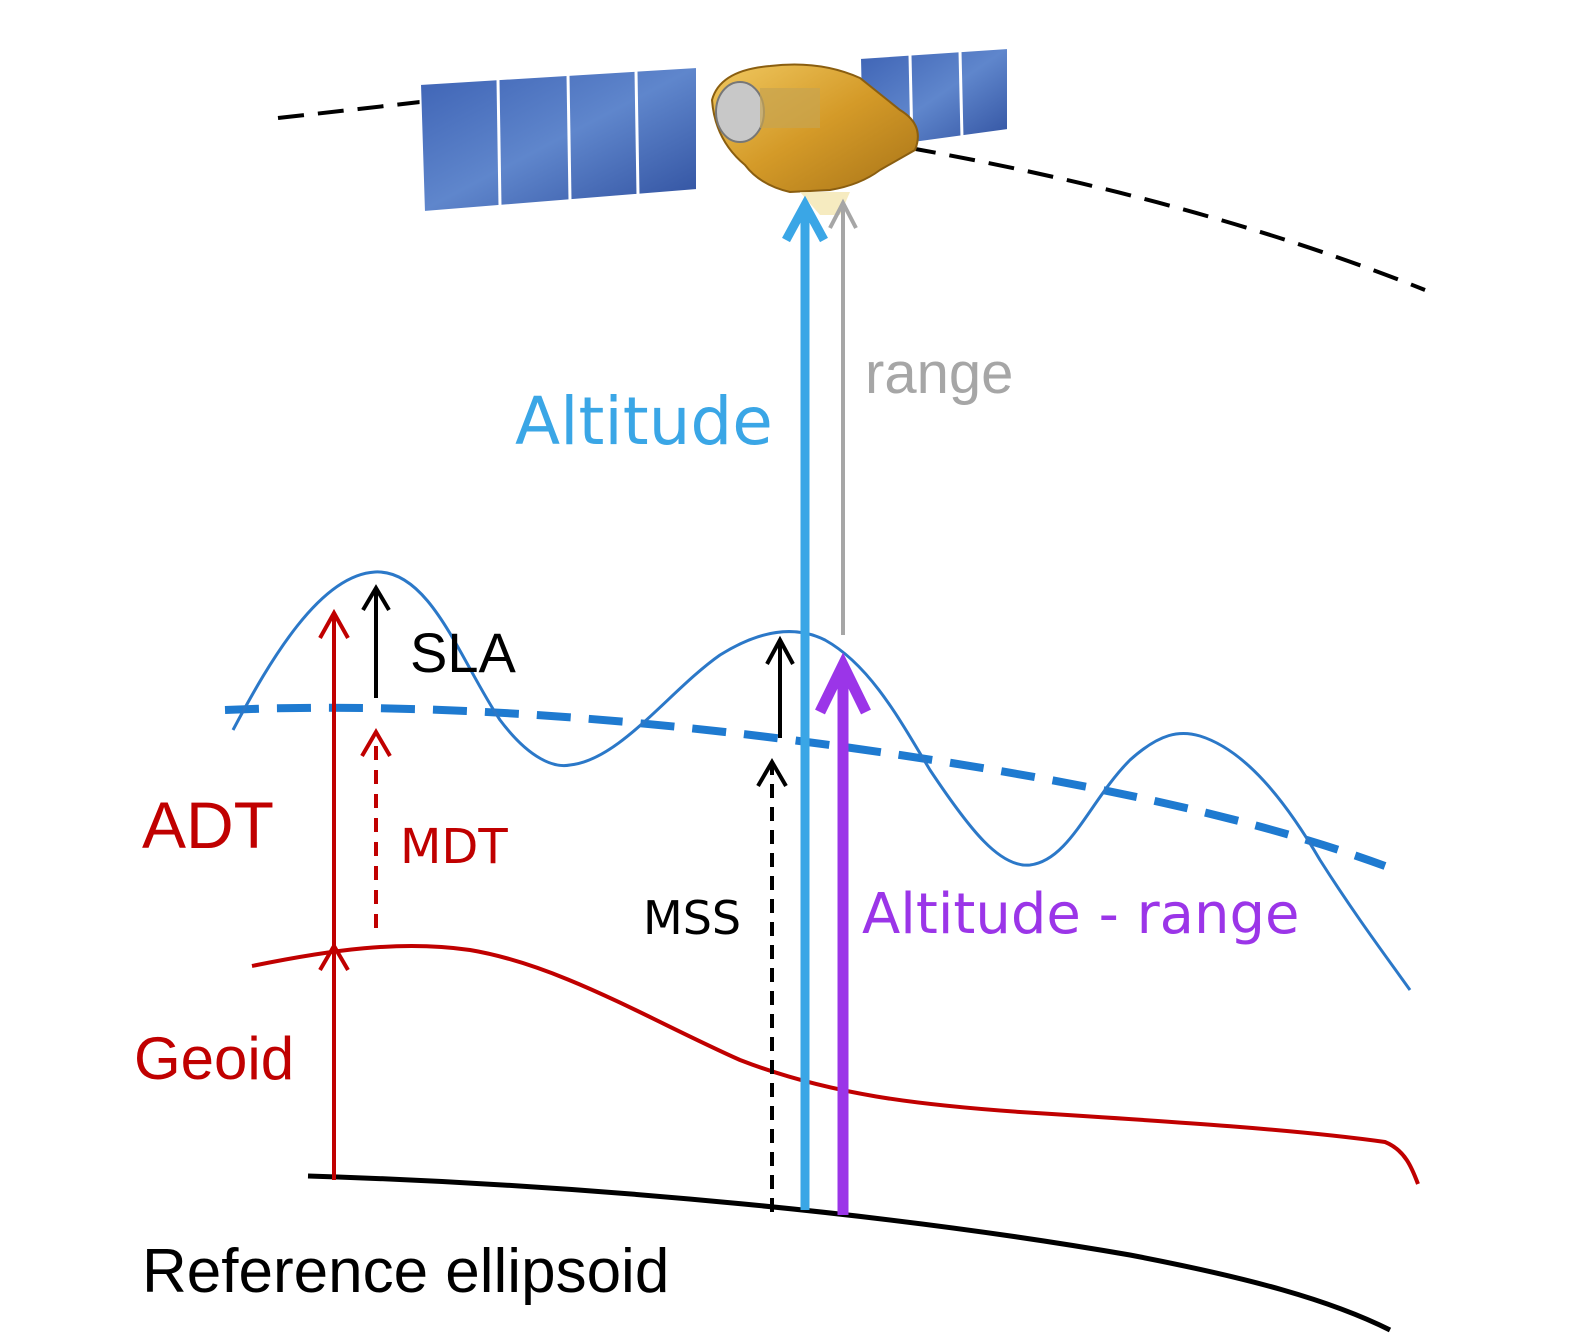 The height and width of the screenshot is (1344, 1575). What do you see at coordinates (208, 825) in the screenshot?
I see `label-adt: ADT` at bounding box center [208, 825].